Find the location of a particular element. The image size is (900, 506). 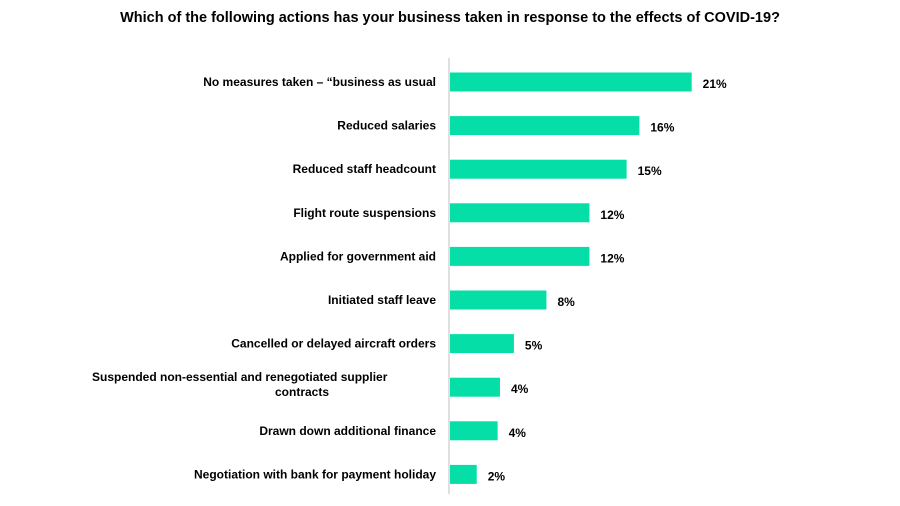

category-label-3: Flight route suspensions is located at coordinates (364, 213).